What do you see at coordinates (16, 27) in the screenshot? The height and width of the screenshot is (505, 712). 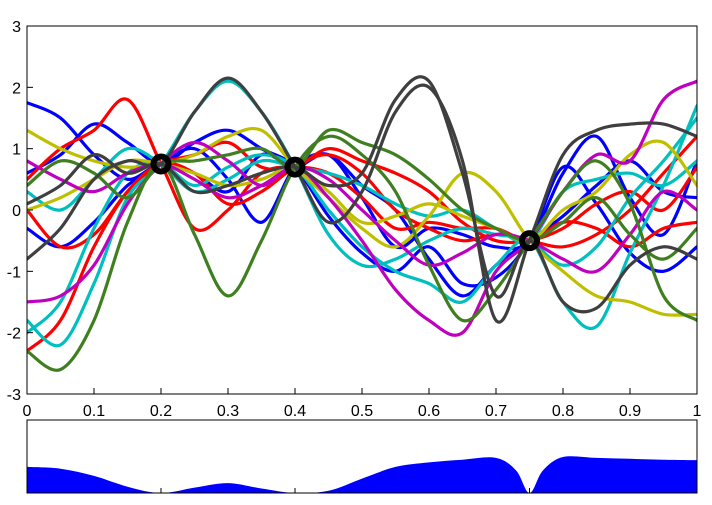 I see `y-tick-label: 3` at bounding box center [16, 27].